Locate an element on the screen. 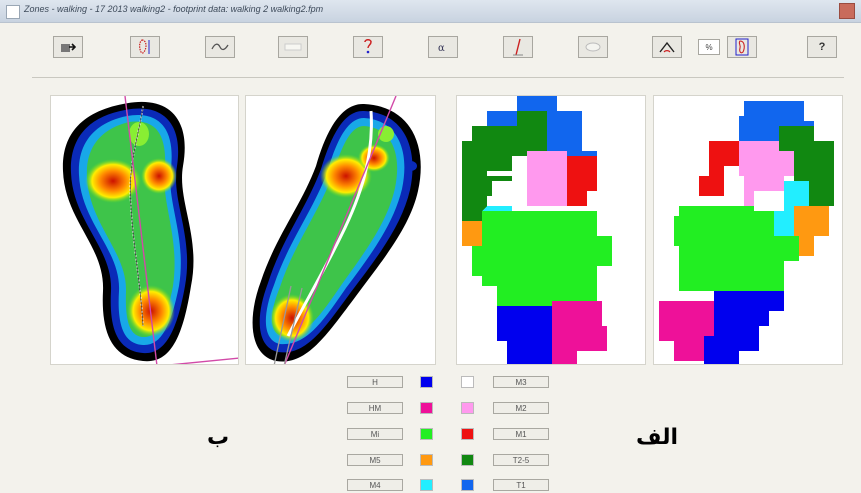 This screenshot has height=493, width=861. toolbar-divider is located at coordinates (438, 77).